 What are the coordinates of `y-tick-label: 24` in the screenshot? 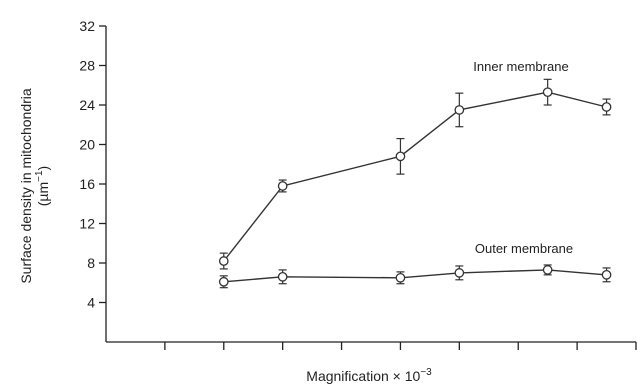 It's located at (87, 105).